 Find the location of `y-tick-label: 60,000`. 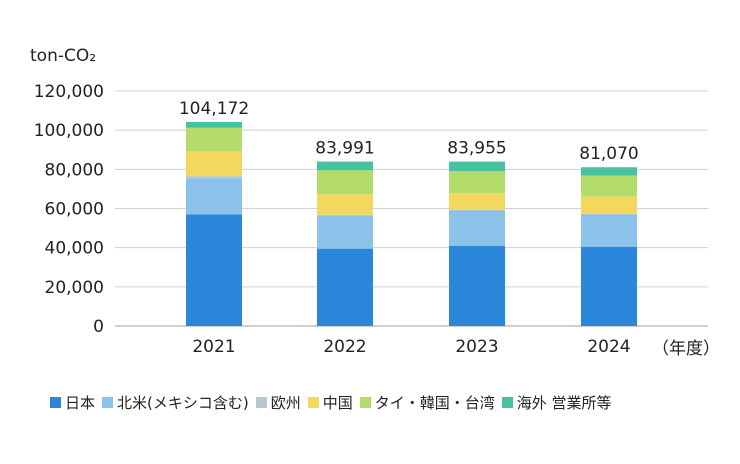

y-tick-label: 60,000 is located at coordinates (74, 210).